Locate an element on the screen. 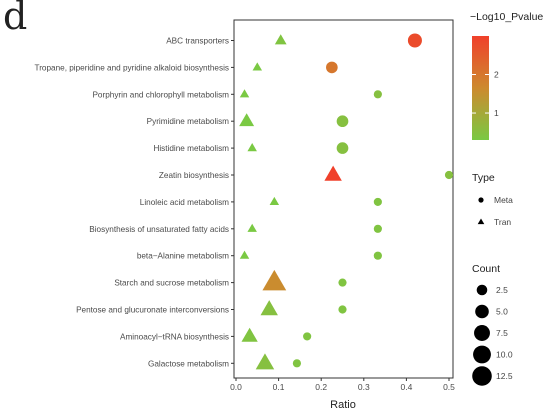 The width and height of the screenshot is (550, 413). x-tick-label: 0.1 is located at coordinates (279, 387).